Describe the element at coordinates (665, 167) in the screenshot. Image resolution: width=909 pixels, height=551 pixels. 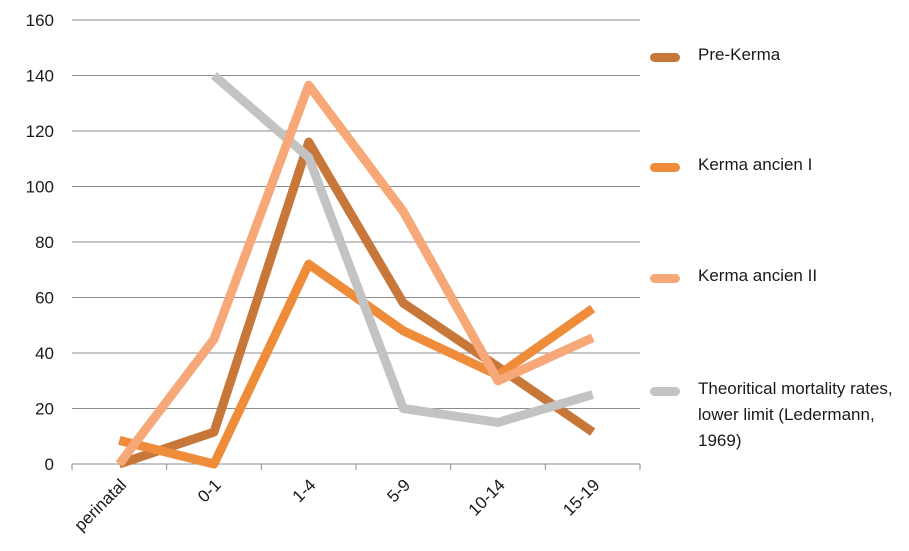
I see `legend-swatch-kerma-ancien-i` at that location.